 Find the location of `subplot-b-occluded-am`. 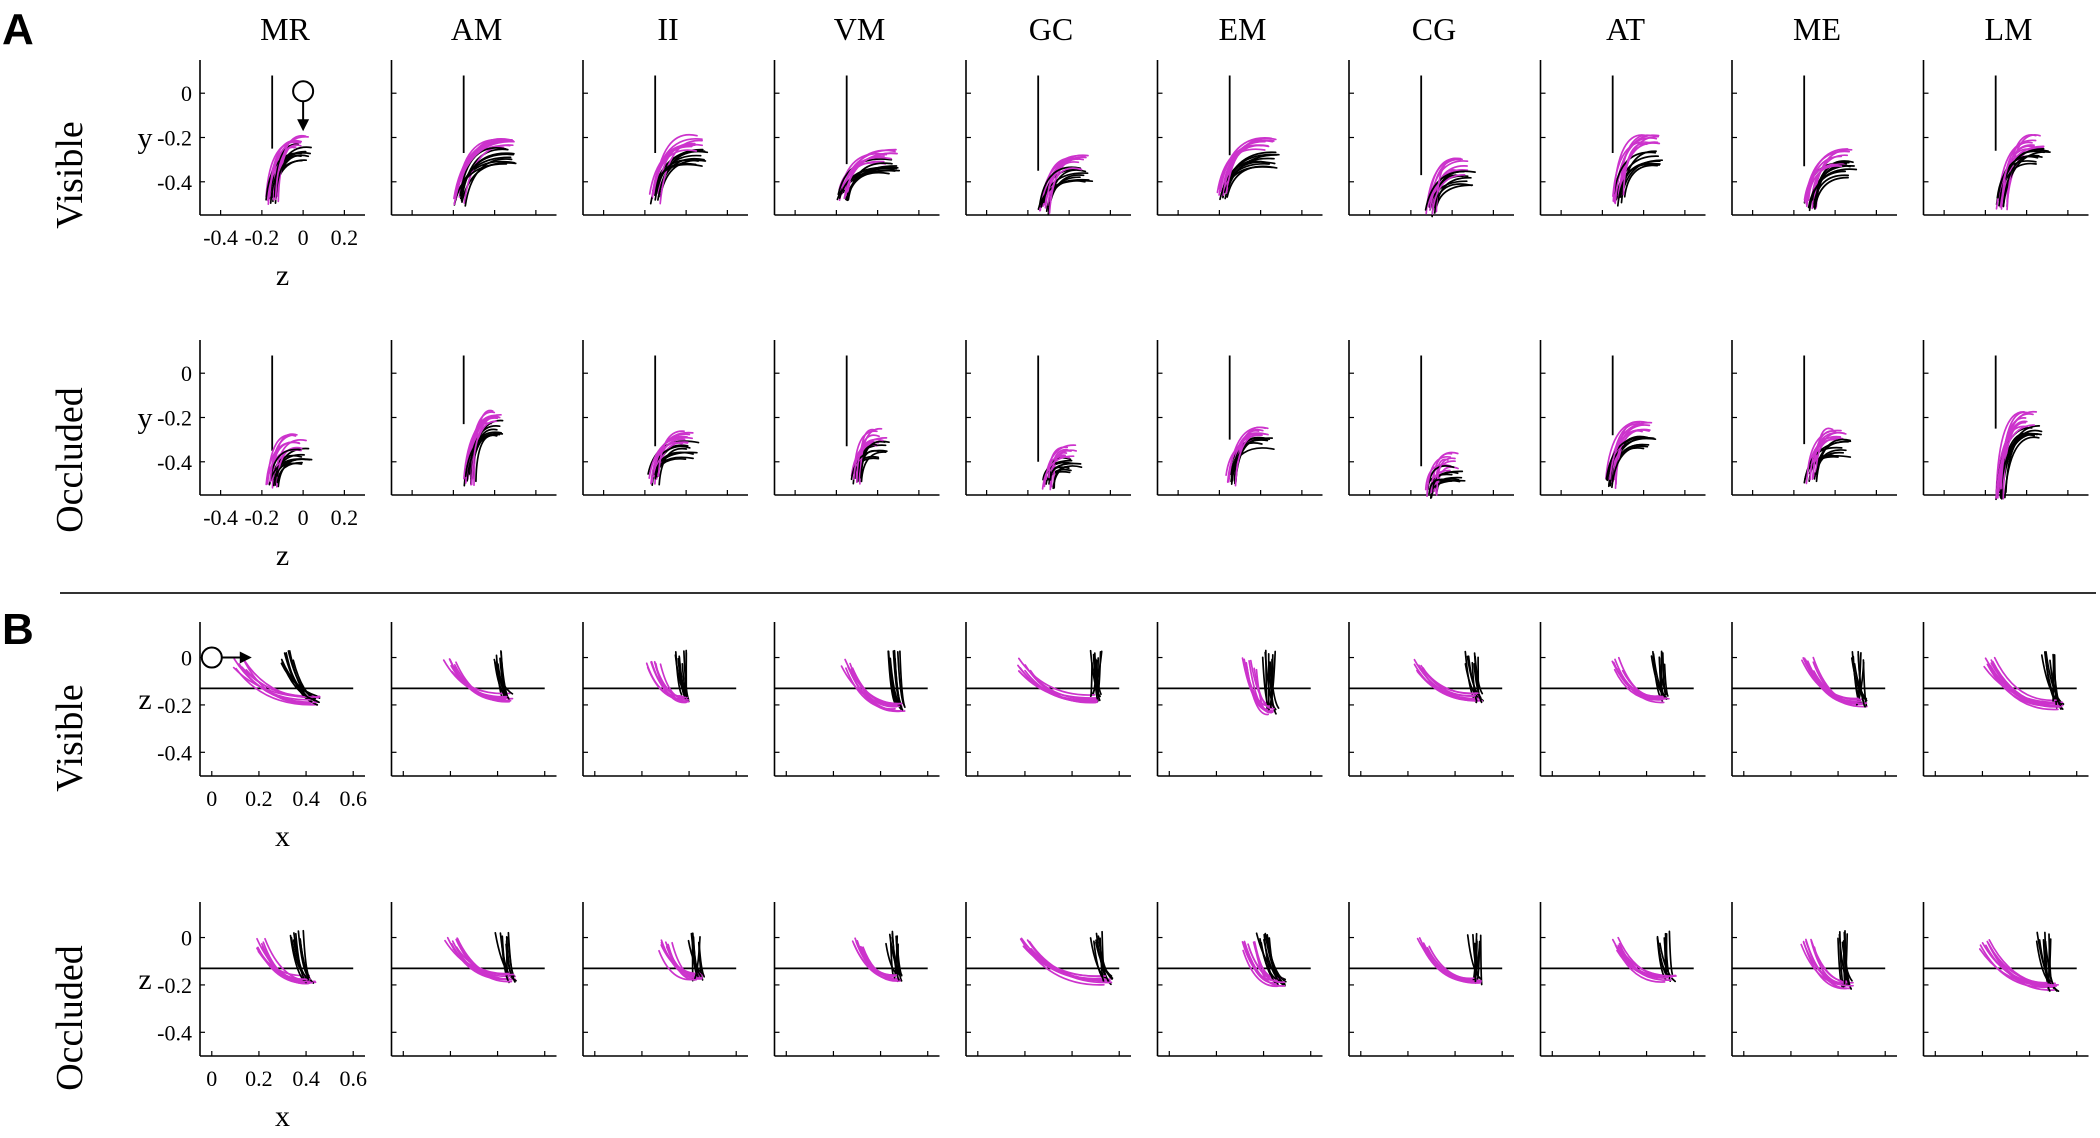

subplot-b-occluded-am is located at coordinates (473, 979).